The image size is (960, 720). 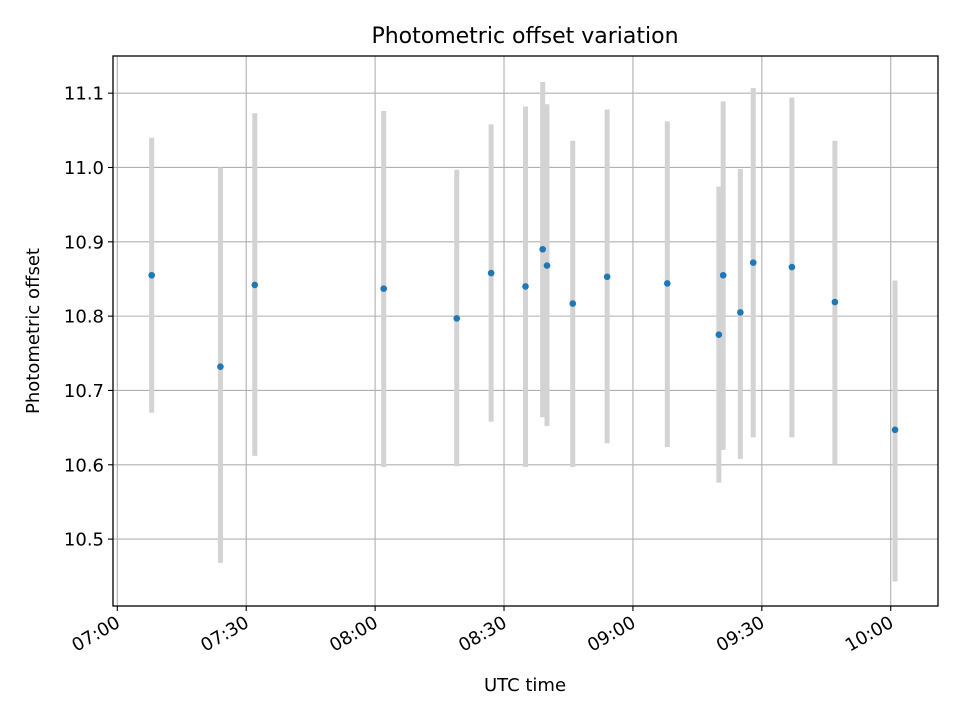 What do you see at coordinates (84, 242) in the screenshot?
I see `y-tick-label: 10.9` at bounding box center [84, 242].